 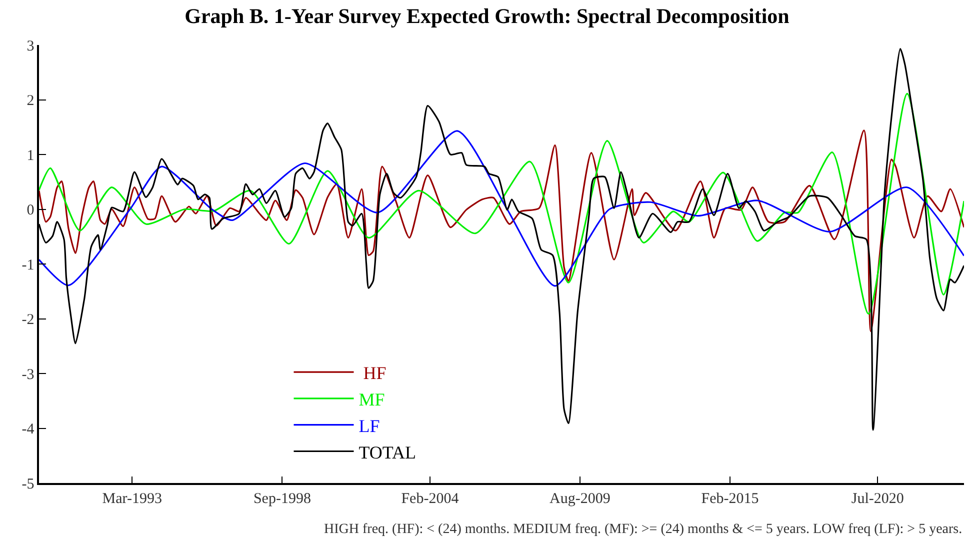 What do you see at coordinates (28, 484) in the screenshot?
I see `y-tick-label: -5` at bounding box center [28, 484].